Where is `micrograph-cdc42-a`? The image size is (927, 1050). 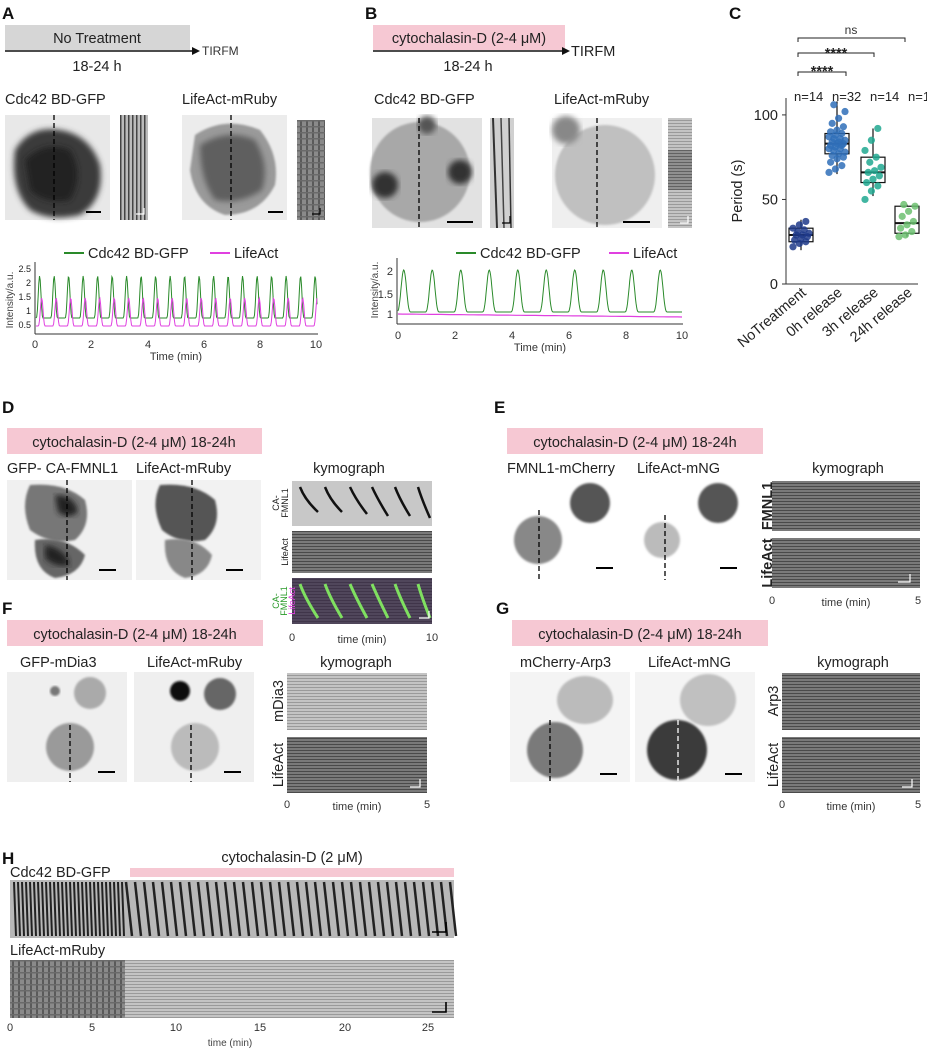
micrograph-cdc42-a is located at coordinates (57, 167).